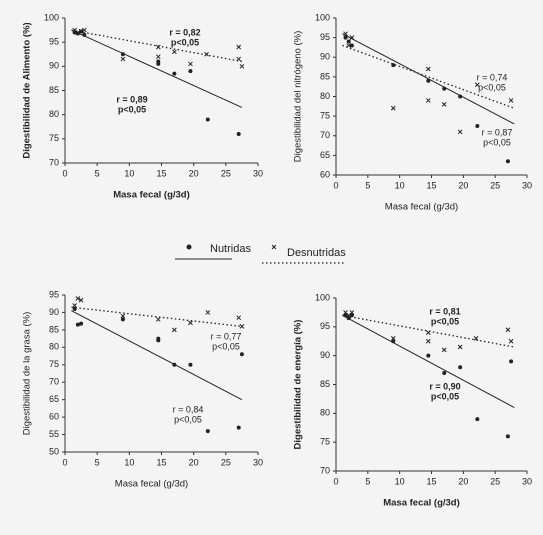 This screenshot has height=535, width=543. What do you see at coordinates (131, 99) in the screenshot?
I see `annotation: r = 0,89` at bounding box center [131, 99].